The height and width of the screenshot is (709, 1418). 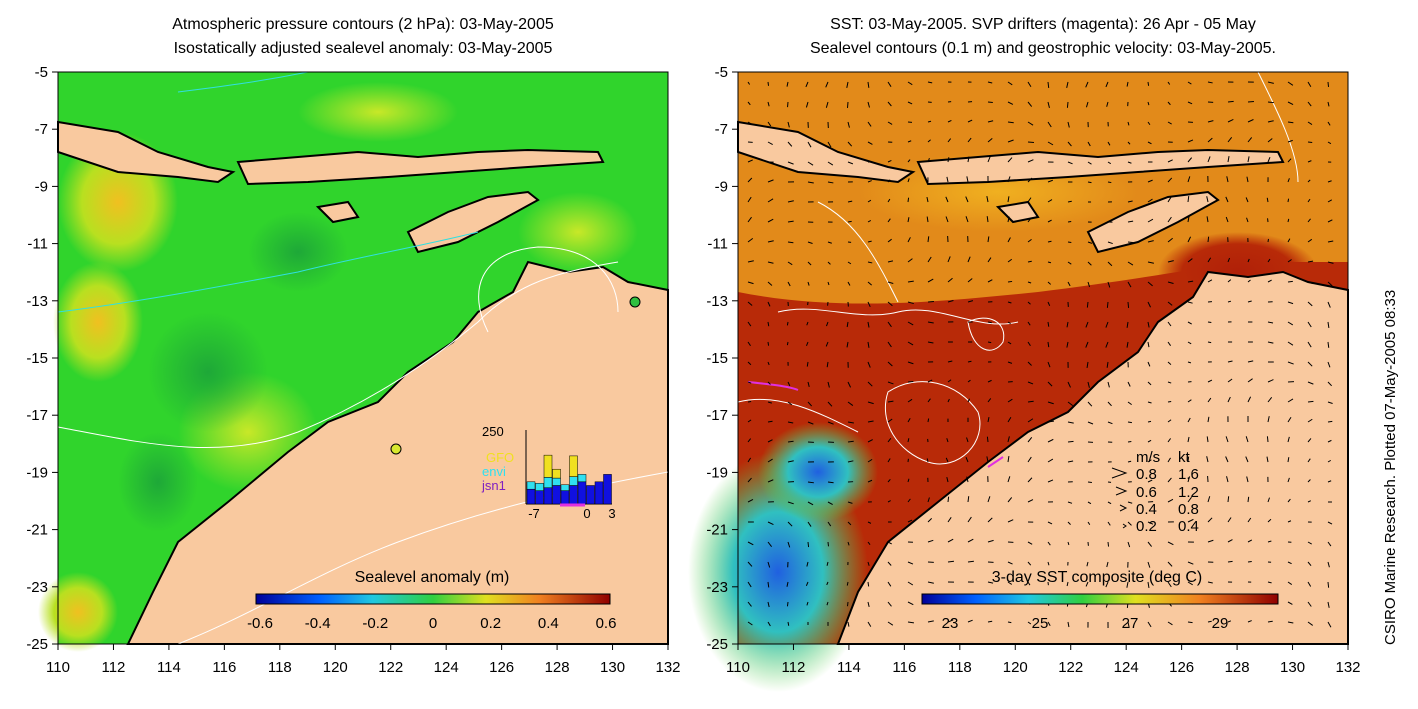 What do you see at coordinates (446, 667) in the screenshot?
I see `x-tick-label: 124` at bounding box center [446, 667].